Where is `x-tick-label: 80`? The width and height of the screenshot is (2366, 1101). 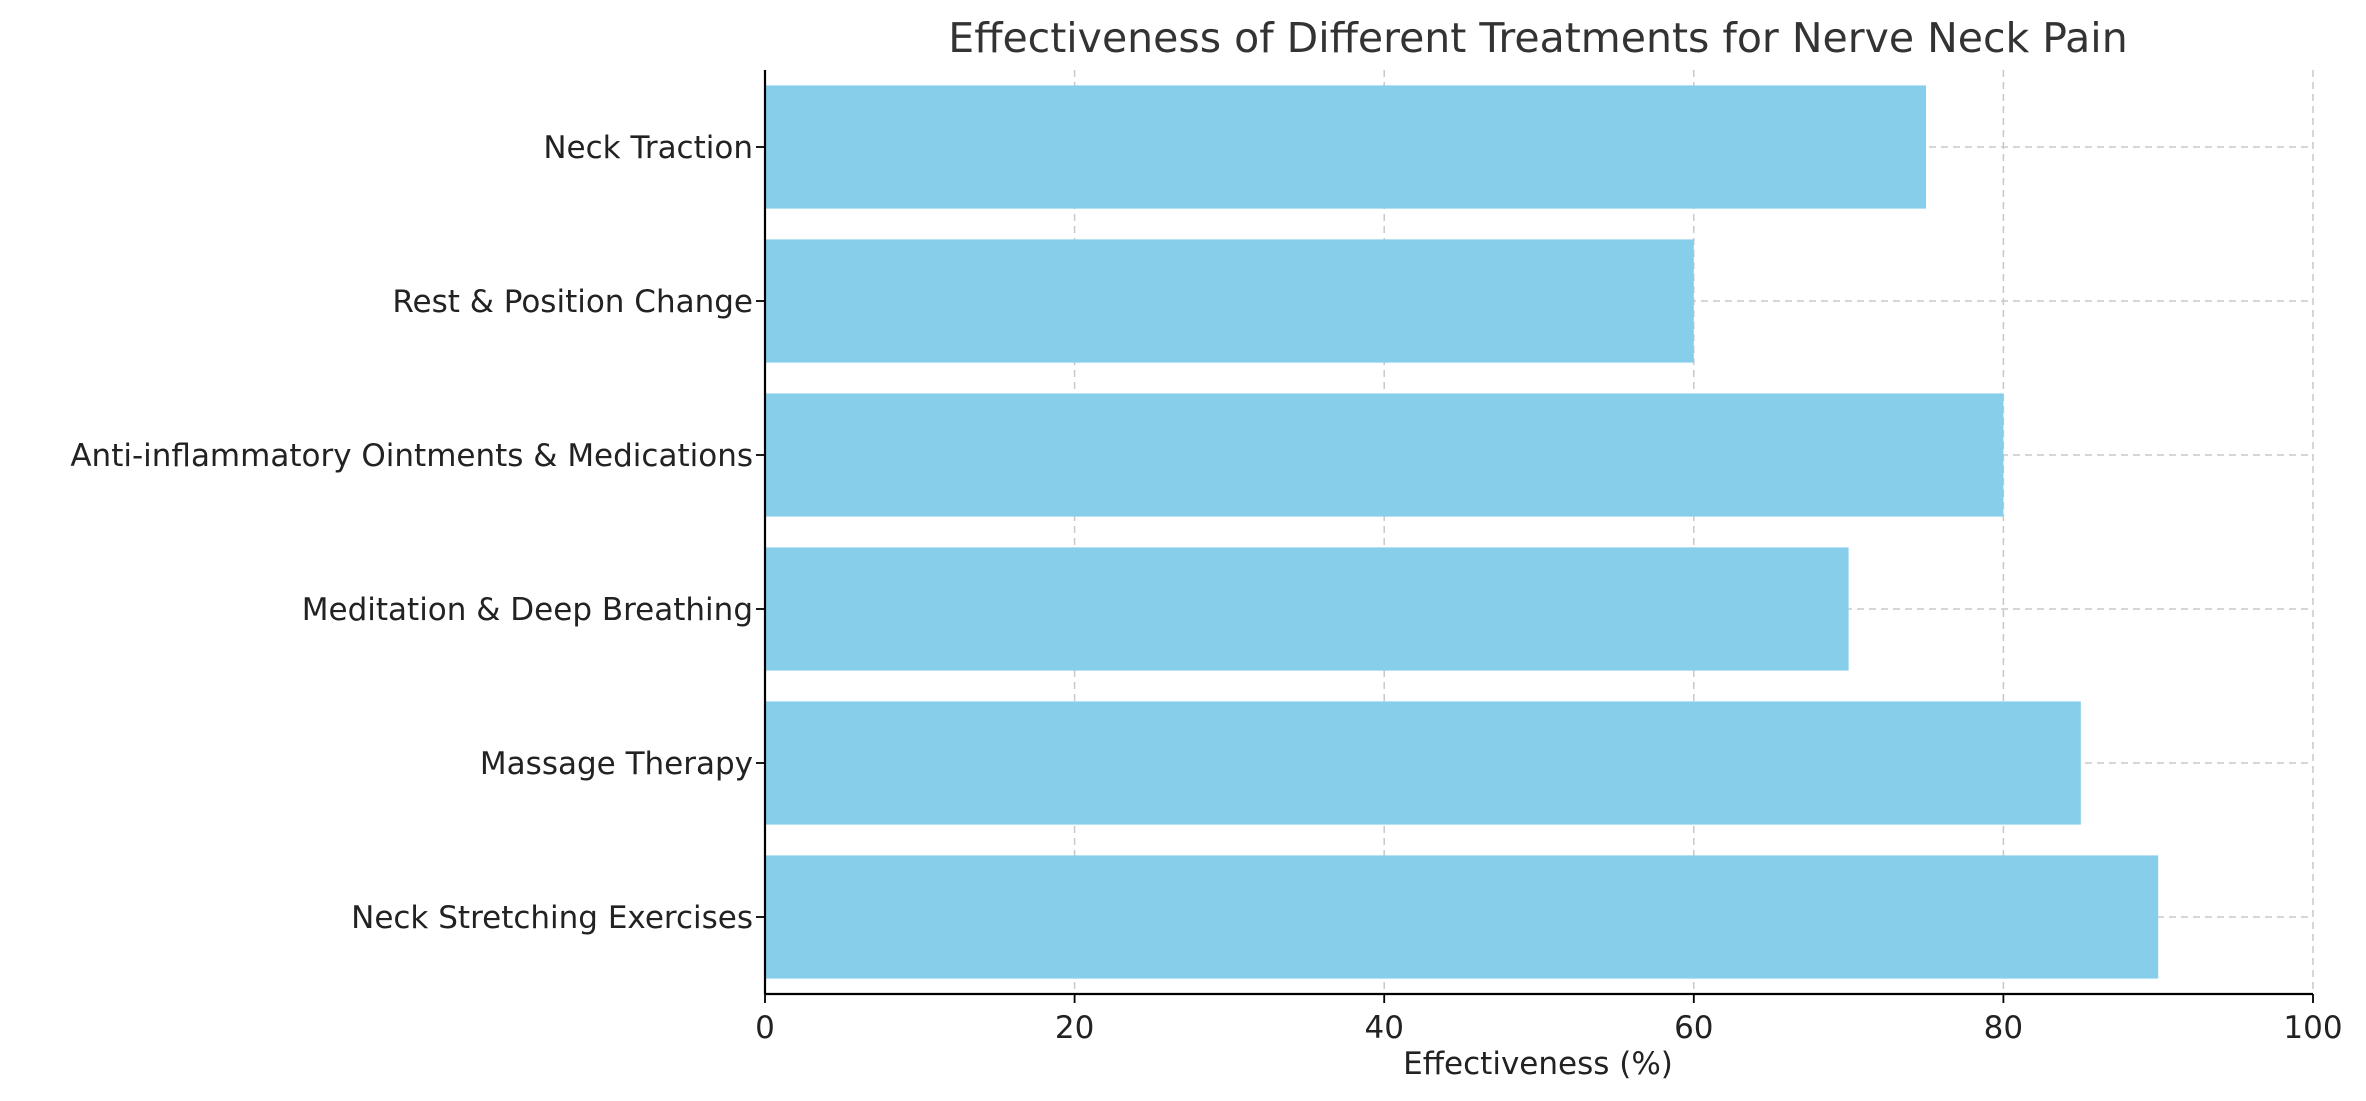 x-tick-label: 80 is located at coordinates (2003, 1028).